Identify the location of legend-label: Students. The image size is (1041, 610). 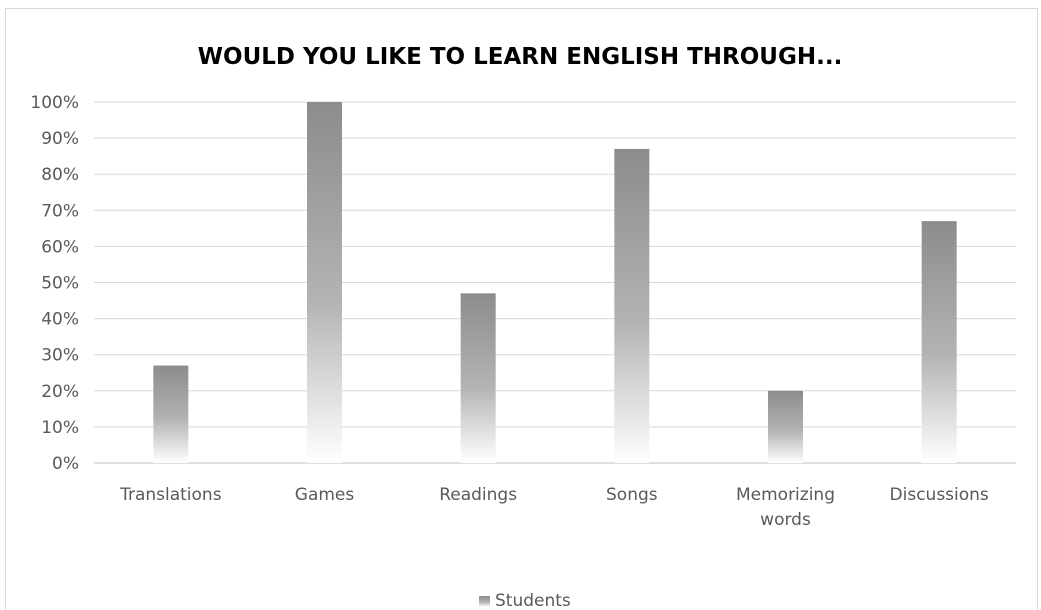
(533, 600).